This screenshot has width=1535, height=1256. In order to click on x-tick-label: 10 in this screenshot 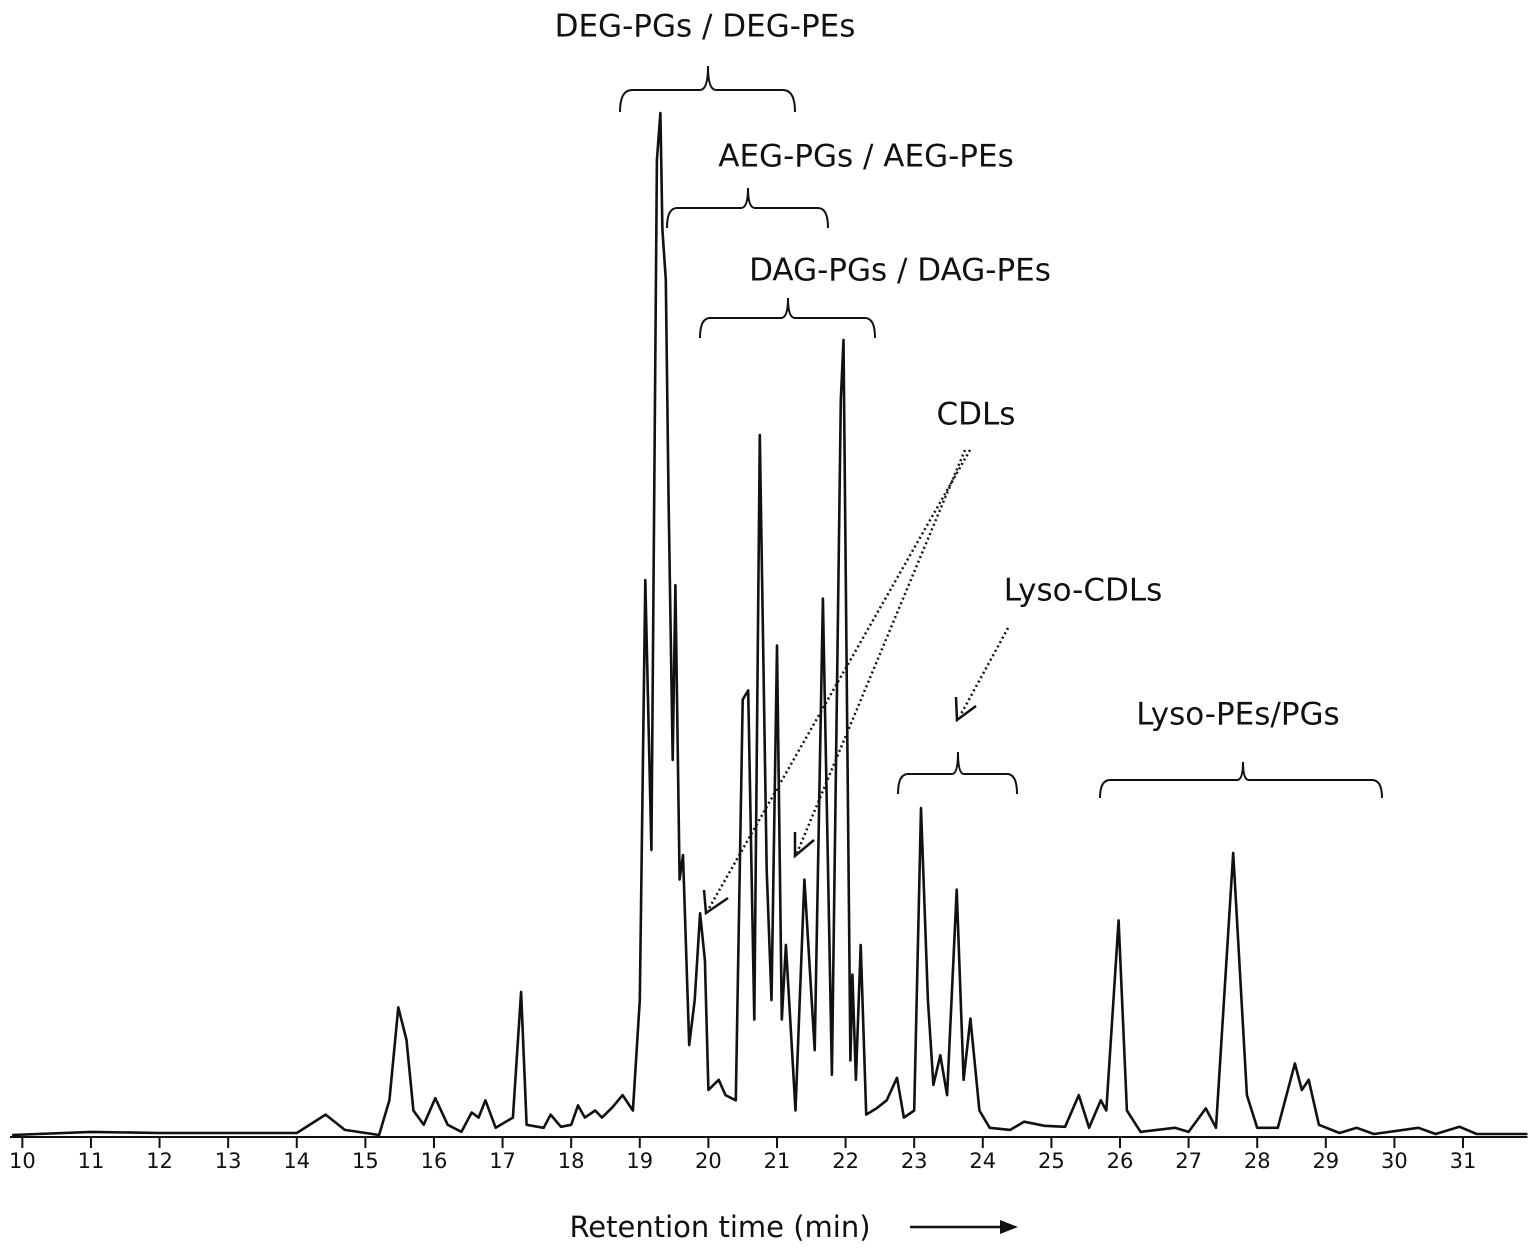, I will do `click(22, 1161)`.